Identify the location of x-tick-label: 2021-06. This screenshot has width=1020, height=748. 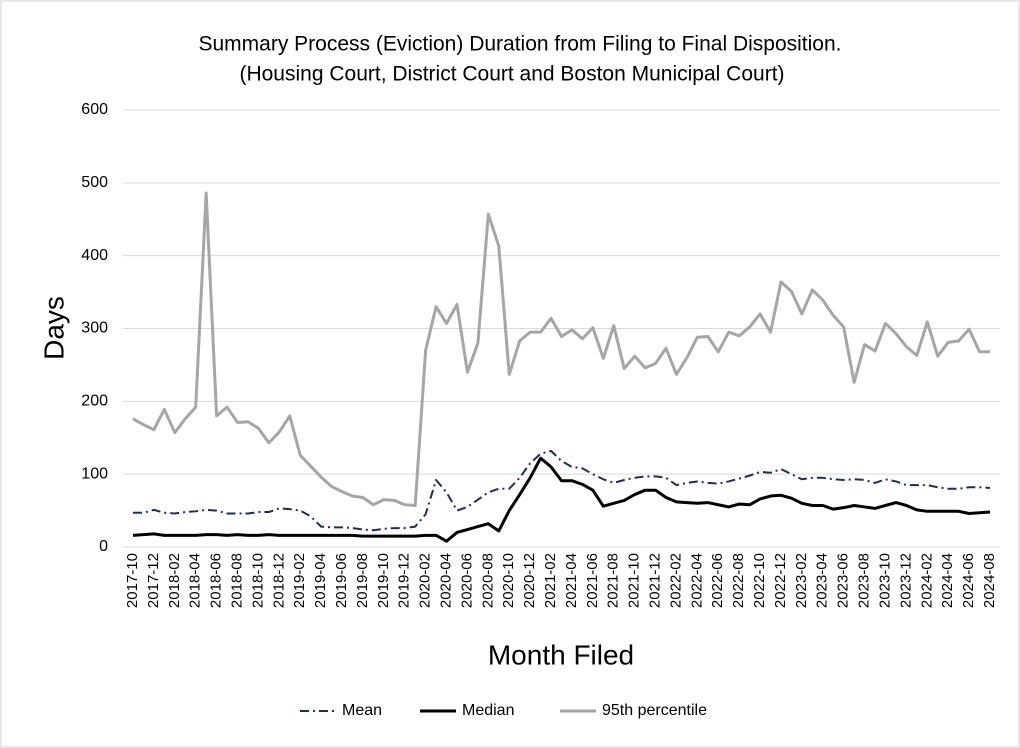
(592, 580).